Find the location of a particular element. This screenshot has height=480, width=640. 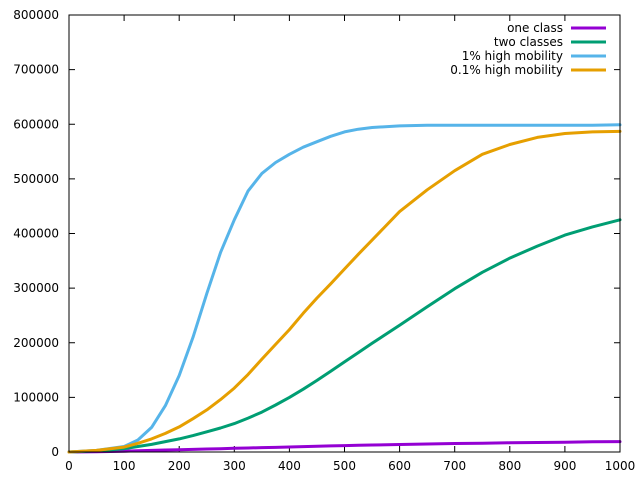

x-tick-label: 200 is located at coordinates (179, 466).